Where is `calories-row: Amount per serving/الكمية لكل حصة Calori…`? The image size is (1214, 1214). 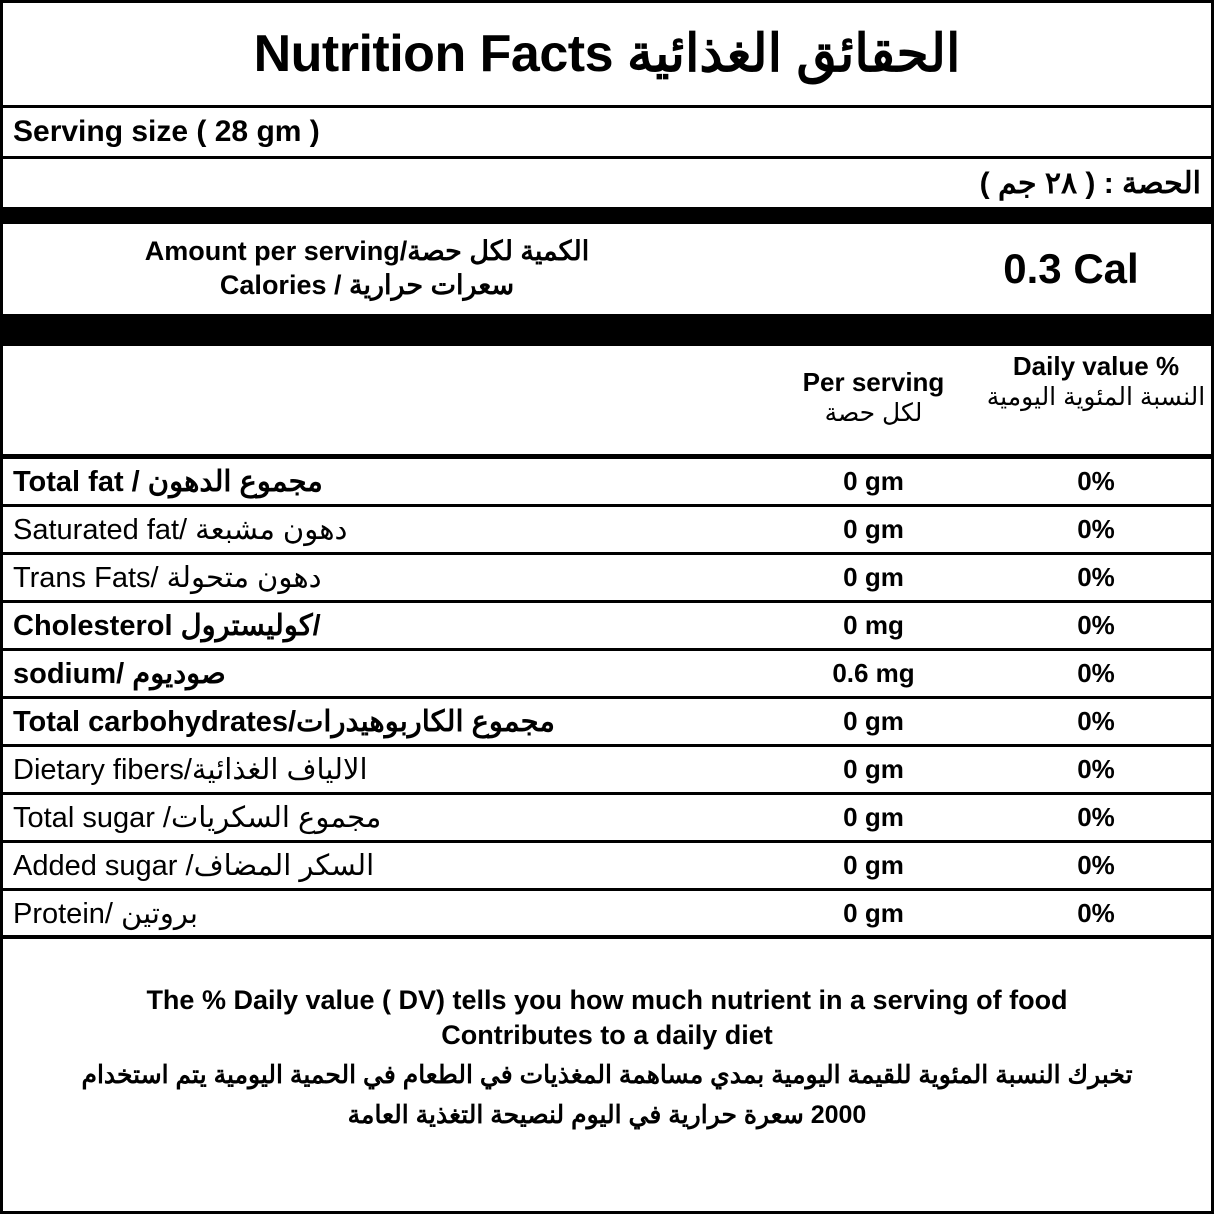 calories-row: Amount per serving/الكمية لكل حصة Calori… is located at coordinates (607, 269).